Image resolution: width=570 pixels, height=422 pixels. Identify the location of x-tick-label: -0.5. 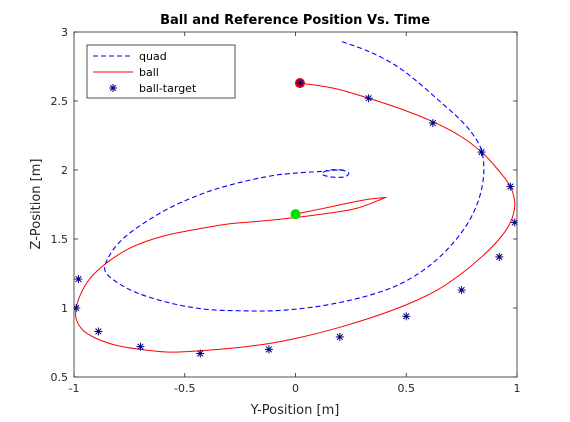
(184, 388).